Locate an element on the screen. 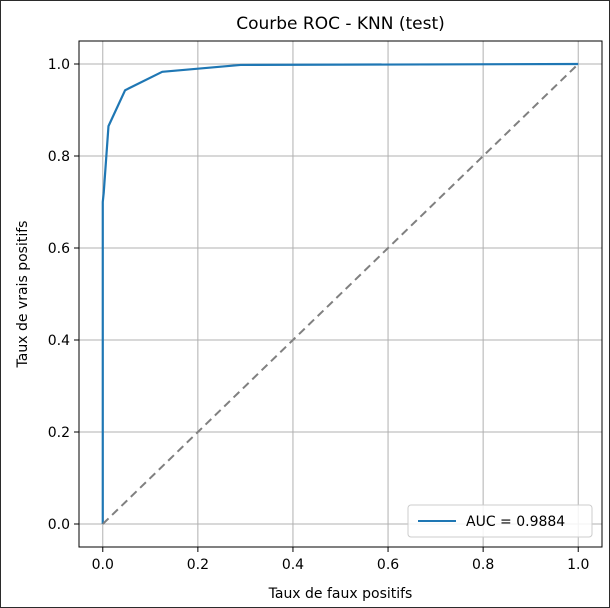  y-tick-label: 0.2 is located at coordinates (59, 433).